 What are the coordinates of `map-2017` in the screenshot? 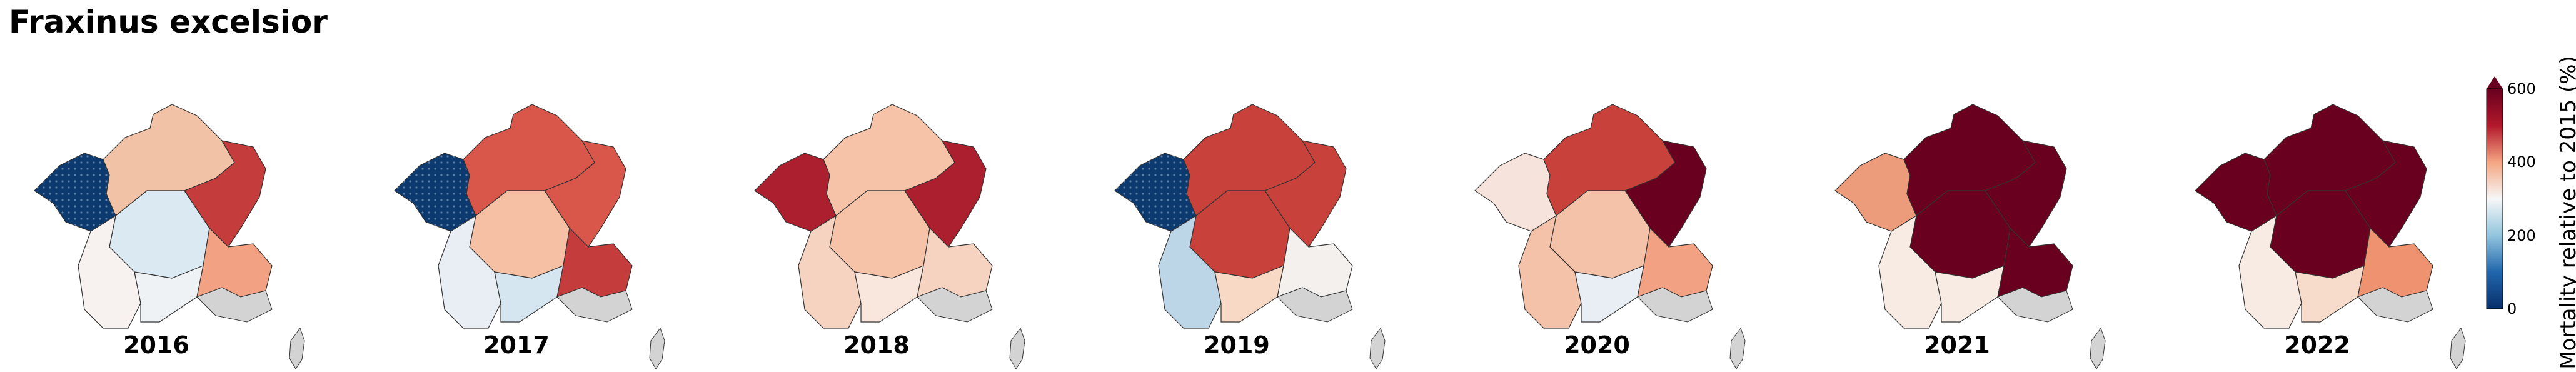 It's located at (529, 236).